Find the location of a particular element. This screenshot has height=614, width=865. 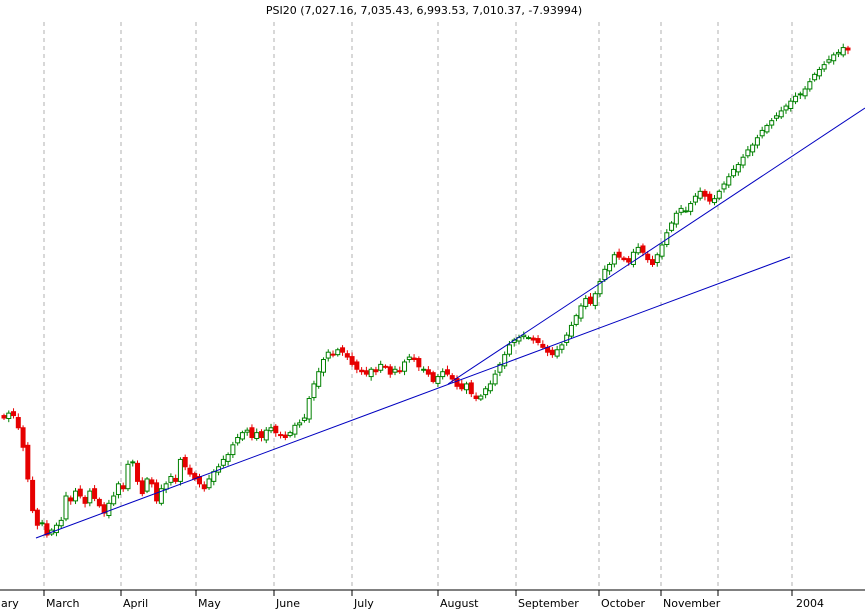

x-tick-label: April is located at coordinates (135, 603).